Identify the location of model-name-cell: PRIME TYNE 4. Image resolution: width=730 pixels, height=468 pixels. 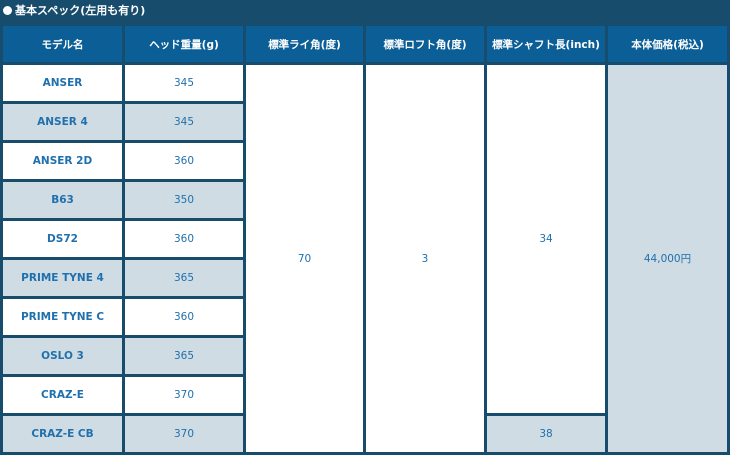
(62, 278).